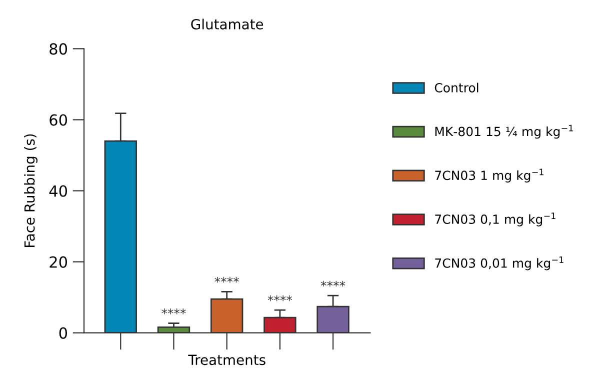 This screenshot has height=369, width=600. I want to click on y-axis-title: Face Rubbing (s), so click(31, 191).